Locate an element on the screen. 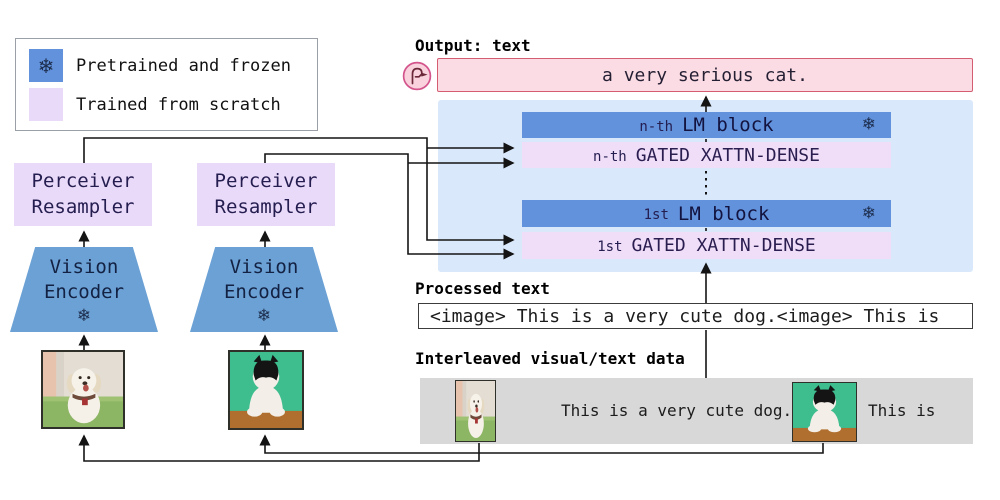  cat-photo is located at coordinates (266, 390).